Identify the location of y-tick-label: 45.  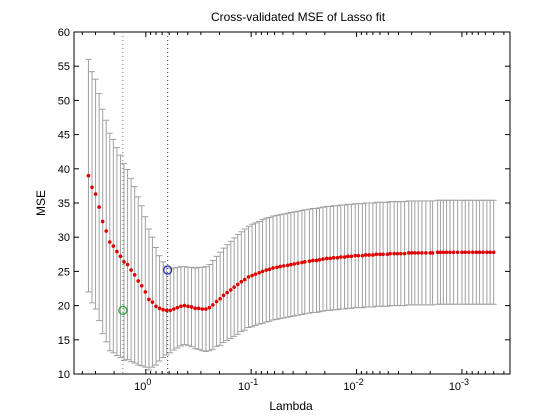
(64, 136).